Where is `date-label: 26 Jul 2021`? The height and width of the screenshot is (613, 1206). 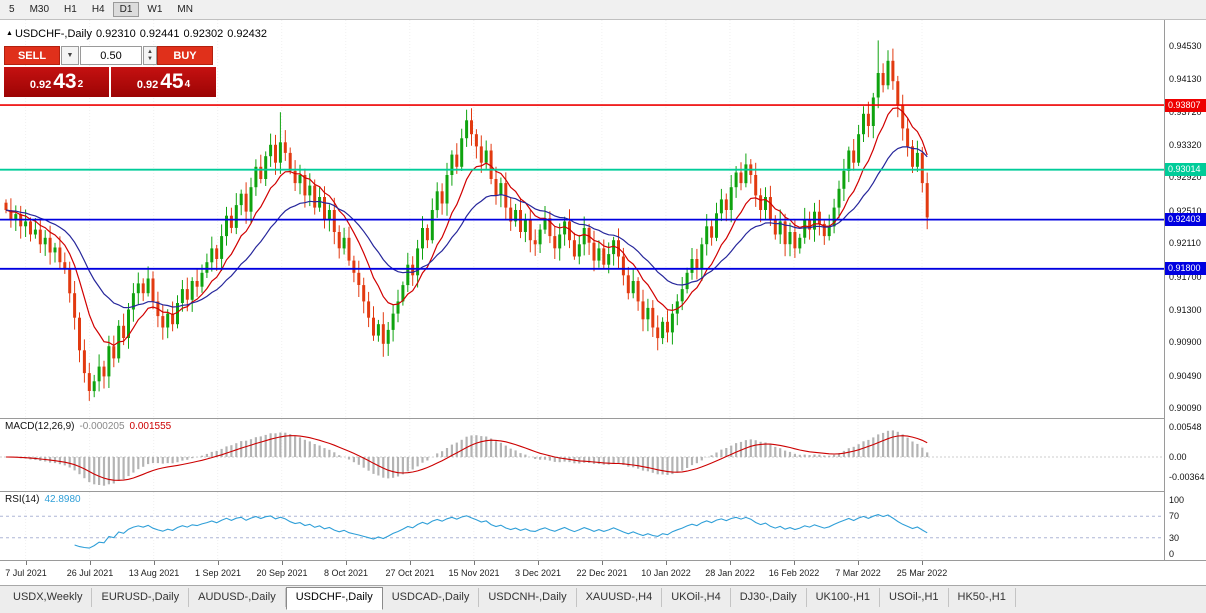 date-label: 26 Jul 2021 is located at coordinates (90, 573).